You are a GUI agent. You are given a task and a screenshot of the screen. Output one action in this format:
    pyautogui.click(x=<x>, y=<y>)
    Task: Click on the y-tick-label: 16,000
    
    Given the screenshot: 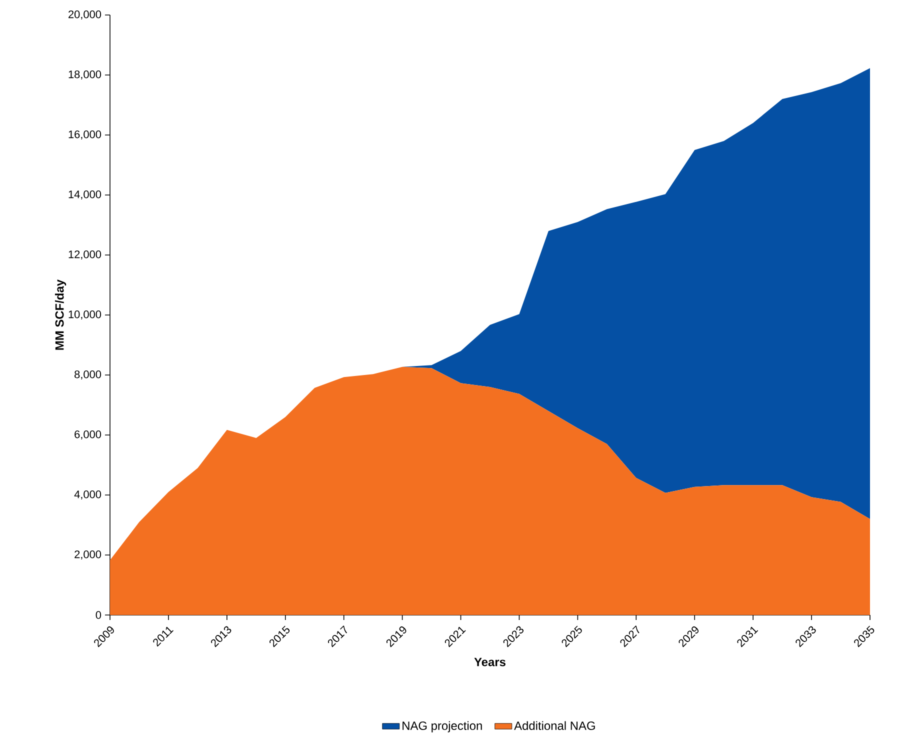 What is the action you would take?
    pyautogui.click(x=85, y=135)
    